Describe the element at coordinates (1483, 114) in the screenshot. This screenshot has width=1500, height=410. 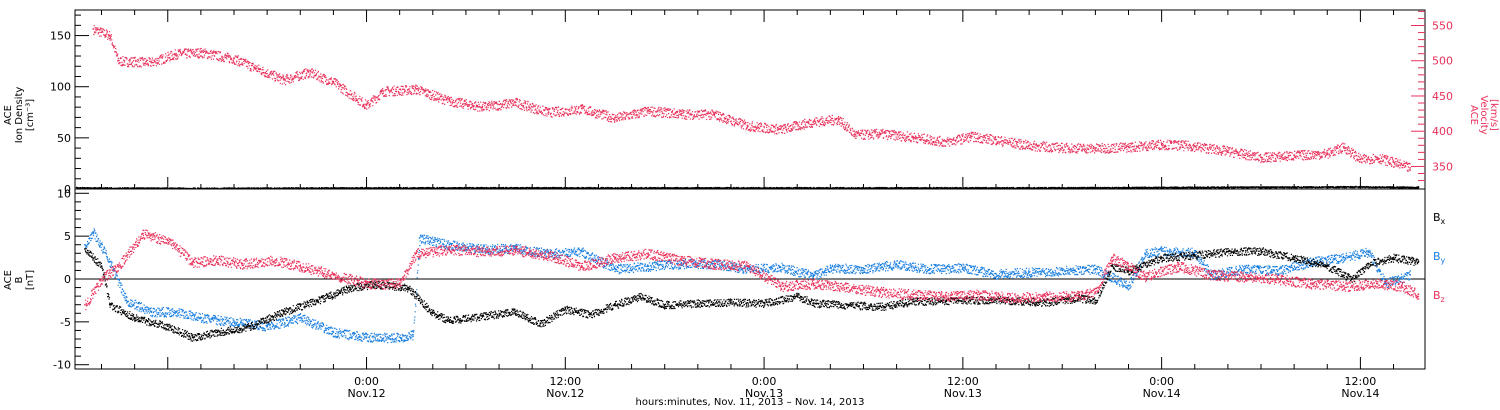
I see `velocity-ylabel-line2: Velocity` at that location.